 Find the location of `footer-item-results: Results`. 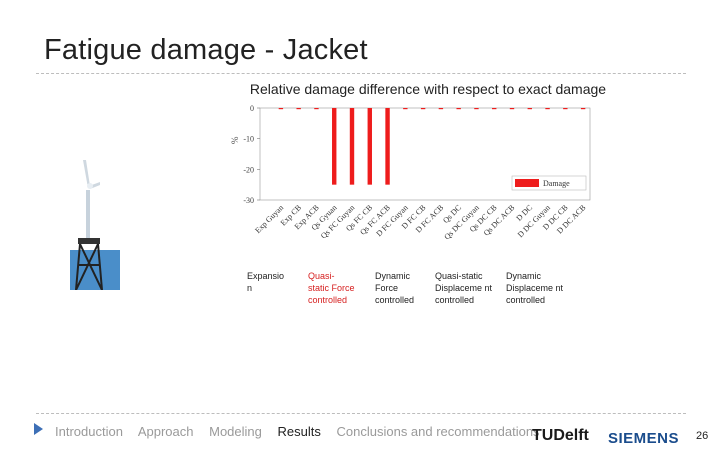

footer-item-results: Results is located at coordinates (299, 431).